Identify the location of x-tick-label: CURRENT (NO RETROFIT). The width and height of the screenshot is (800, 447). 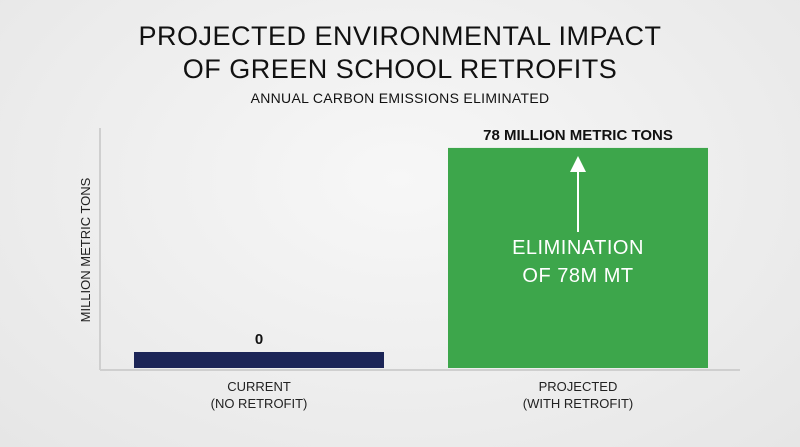
(259, 395).